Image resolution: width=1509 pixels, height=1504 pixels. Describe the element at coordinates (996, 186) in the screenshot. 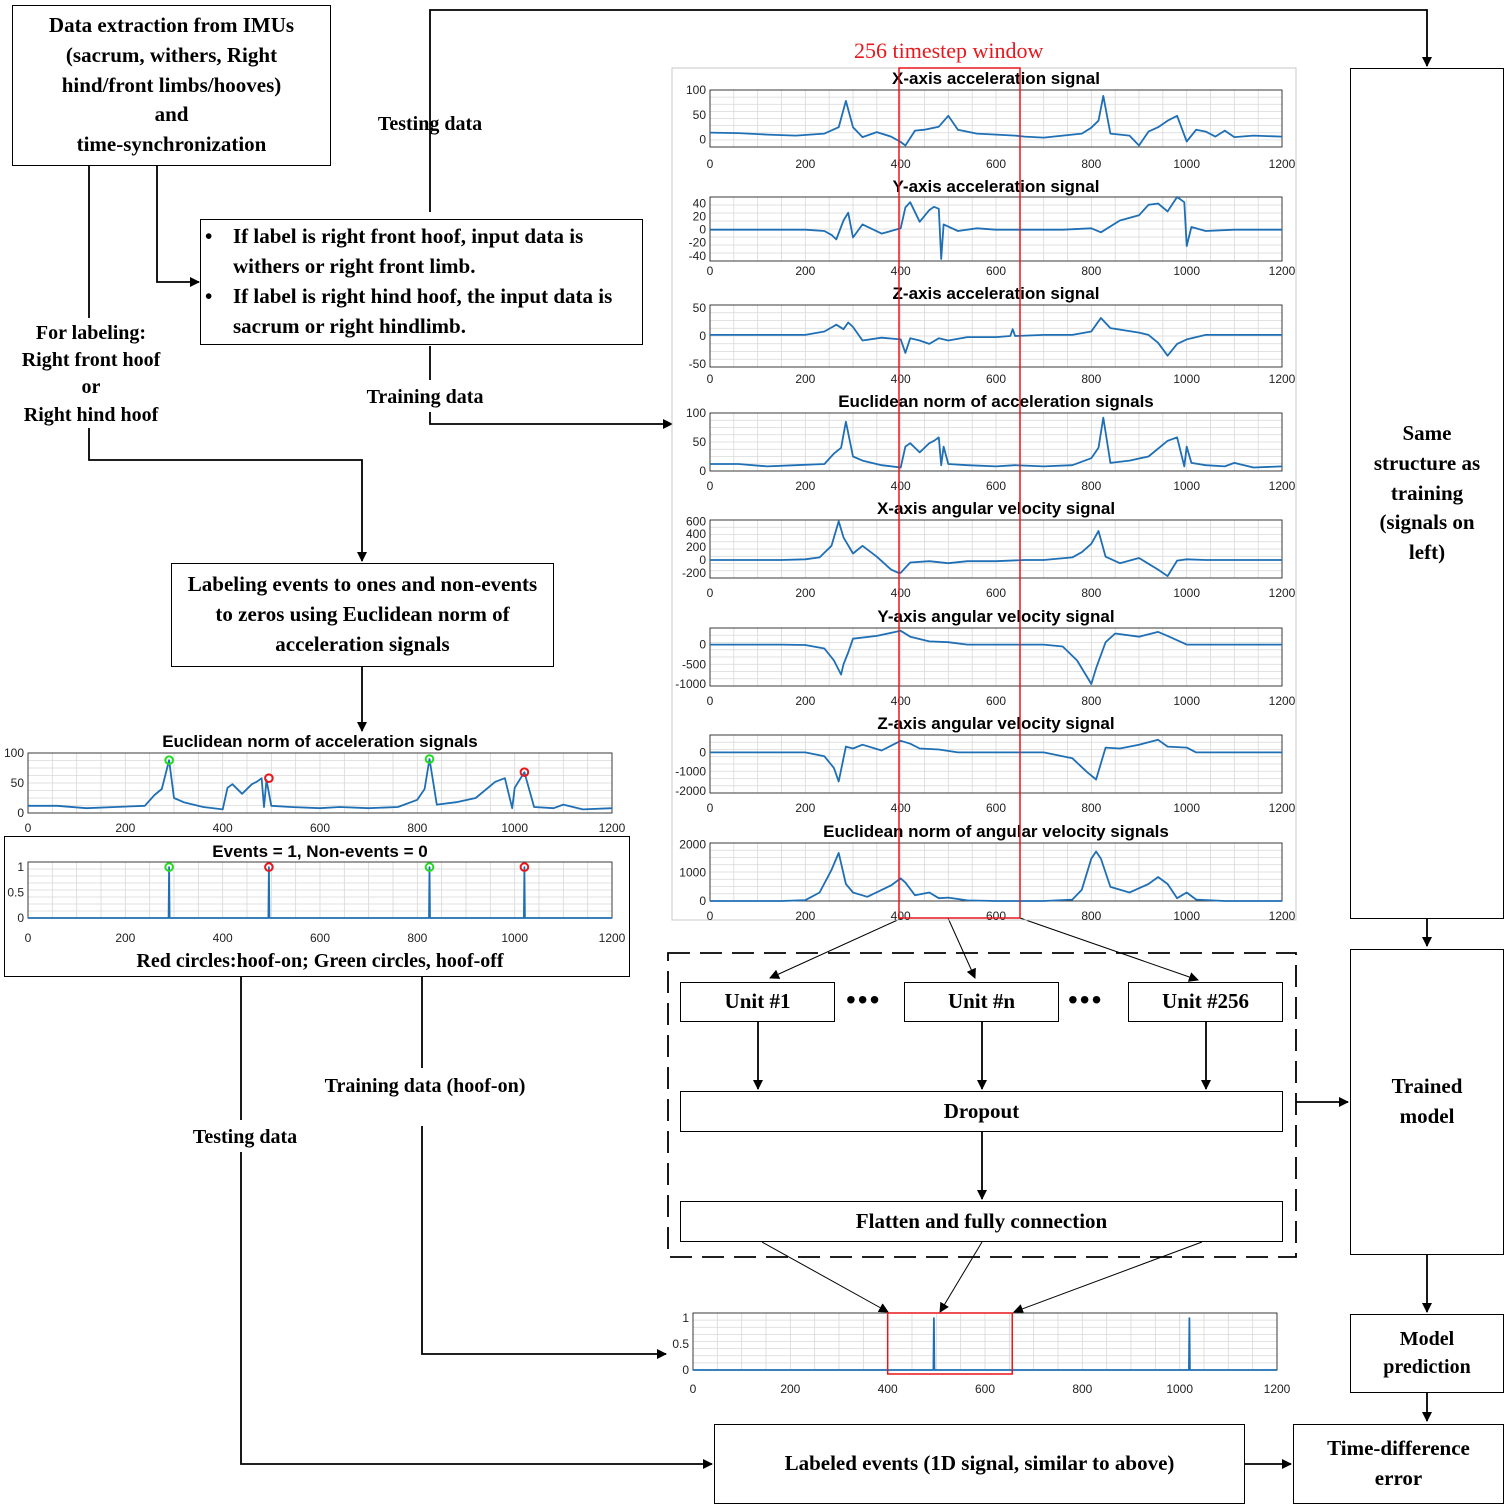

I see `chart-title: Y-axis acceleration signal` at that location.